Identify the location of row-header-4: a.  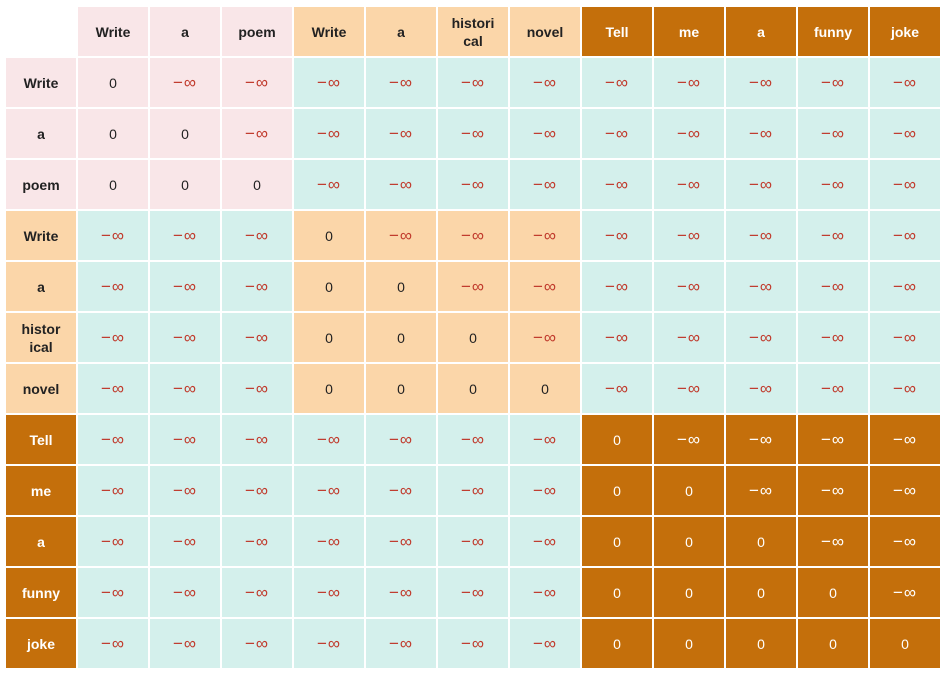
(41, 286).